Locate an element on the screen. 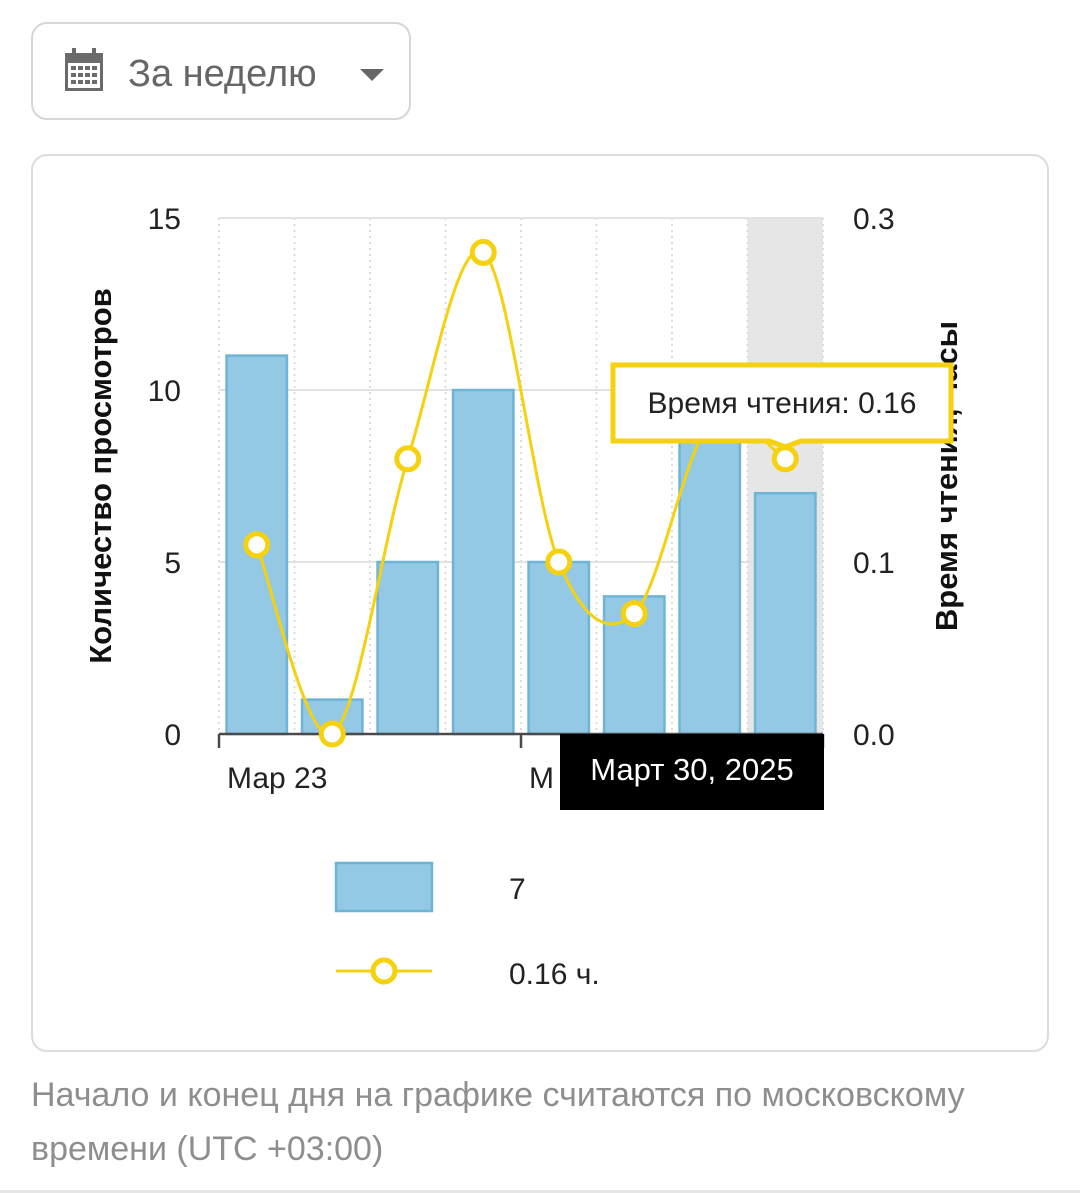 The height and width of the screenshot is (1193, 1080). y-right-tick-label: 0.3 is located at coordinates (874, 219).